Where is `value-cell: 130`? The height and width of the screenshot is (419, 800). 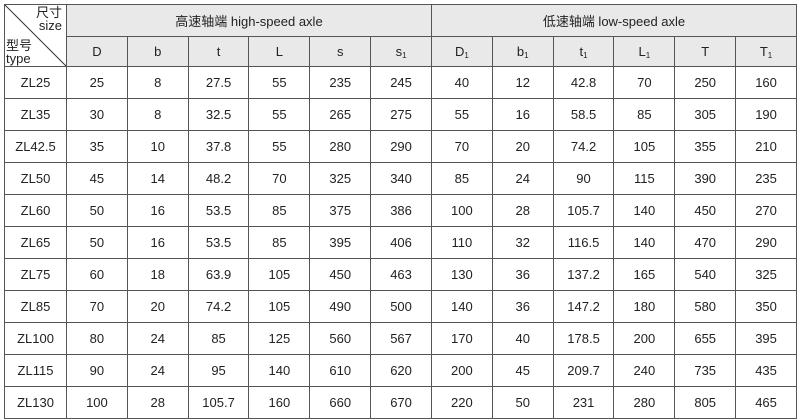
value-cell: 130 is located at coordinates (461, 274).